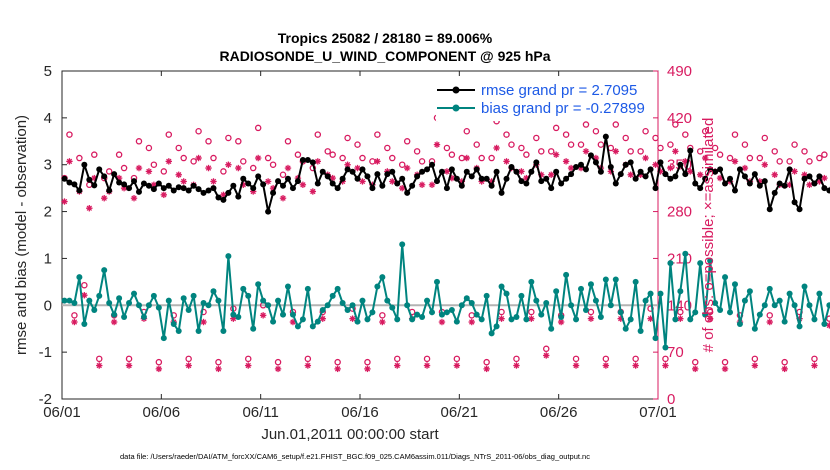  Describe the element at coordinates (45, 352) in the screenshot. I see `y-tick-label: -1` at that location.